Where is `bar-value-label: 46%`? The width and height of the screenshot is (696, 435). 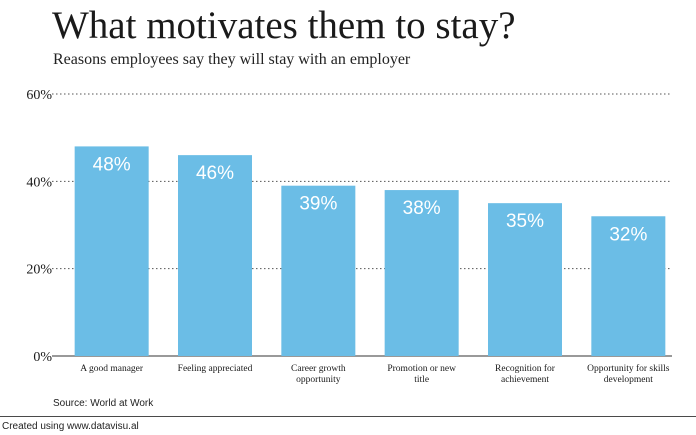 bar-value-label: 46% is located at coordinates (215, 173).